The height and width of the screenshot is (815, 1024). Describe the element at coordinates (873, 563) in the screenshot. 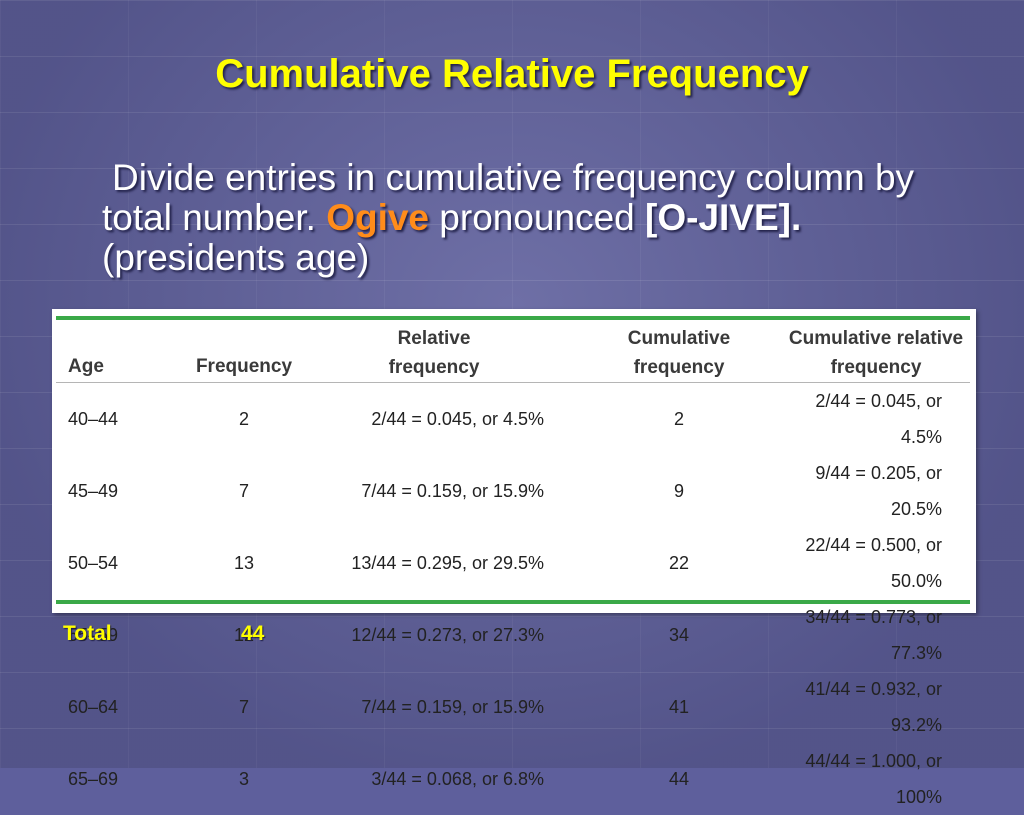

I see `cell-cum-rel: 22/44 = 0.500, or 50.0%` at that location.